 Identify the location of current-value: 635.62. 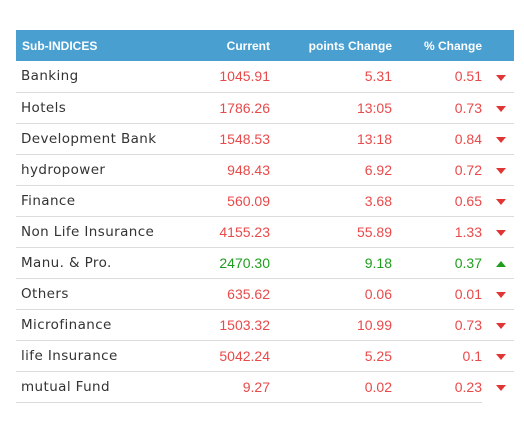
(233, 294).